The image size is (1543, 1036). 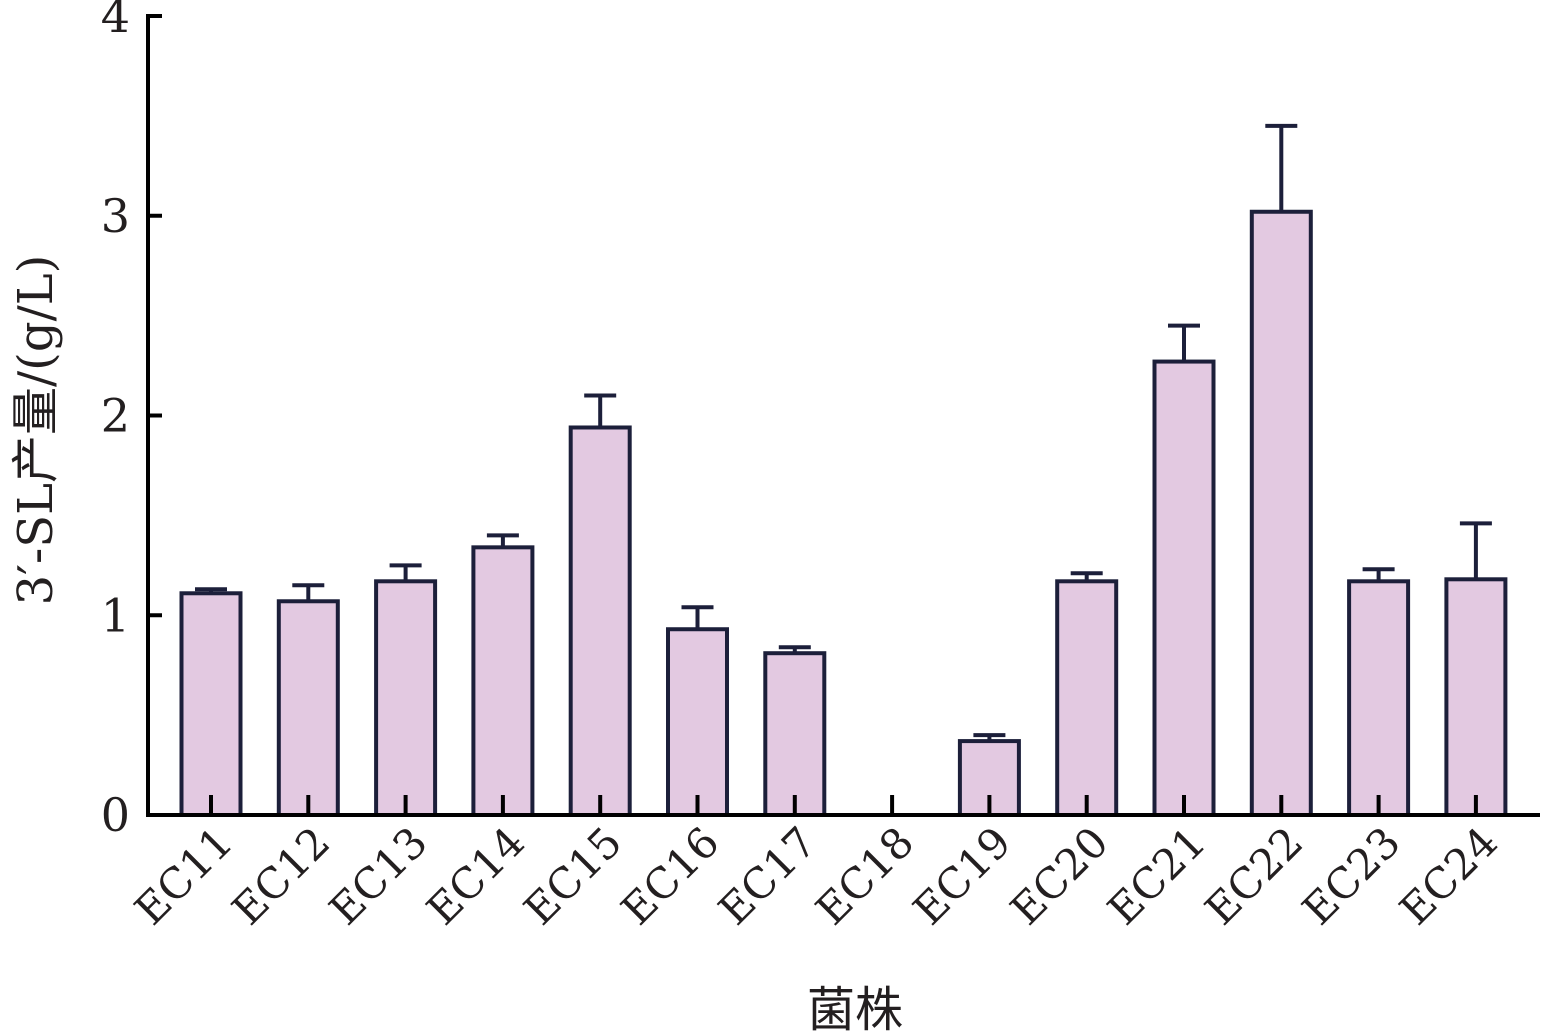 I want to click on x-tick-label-EC17: EC17, so click(x=767, y=875).